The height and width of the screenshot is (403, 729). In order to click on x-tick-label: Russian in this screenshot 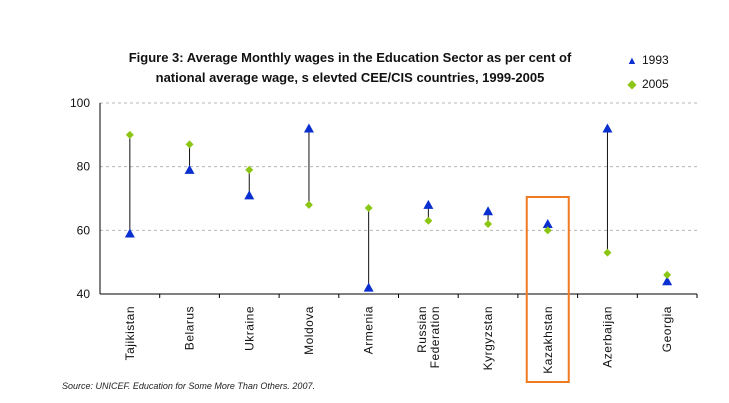, I will do `click(422, 329)`.